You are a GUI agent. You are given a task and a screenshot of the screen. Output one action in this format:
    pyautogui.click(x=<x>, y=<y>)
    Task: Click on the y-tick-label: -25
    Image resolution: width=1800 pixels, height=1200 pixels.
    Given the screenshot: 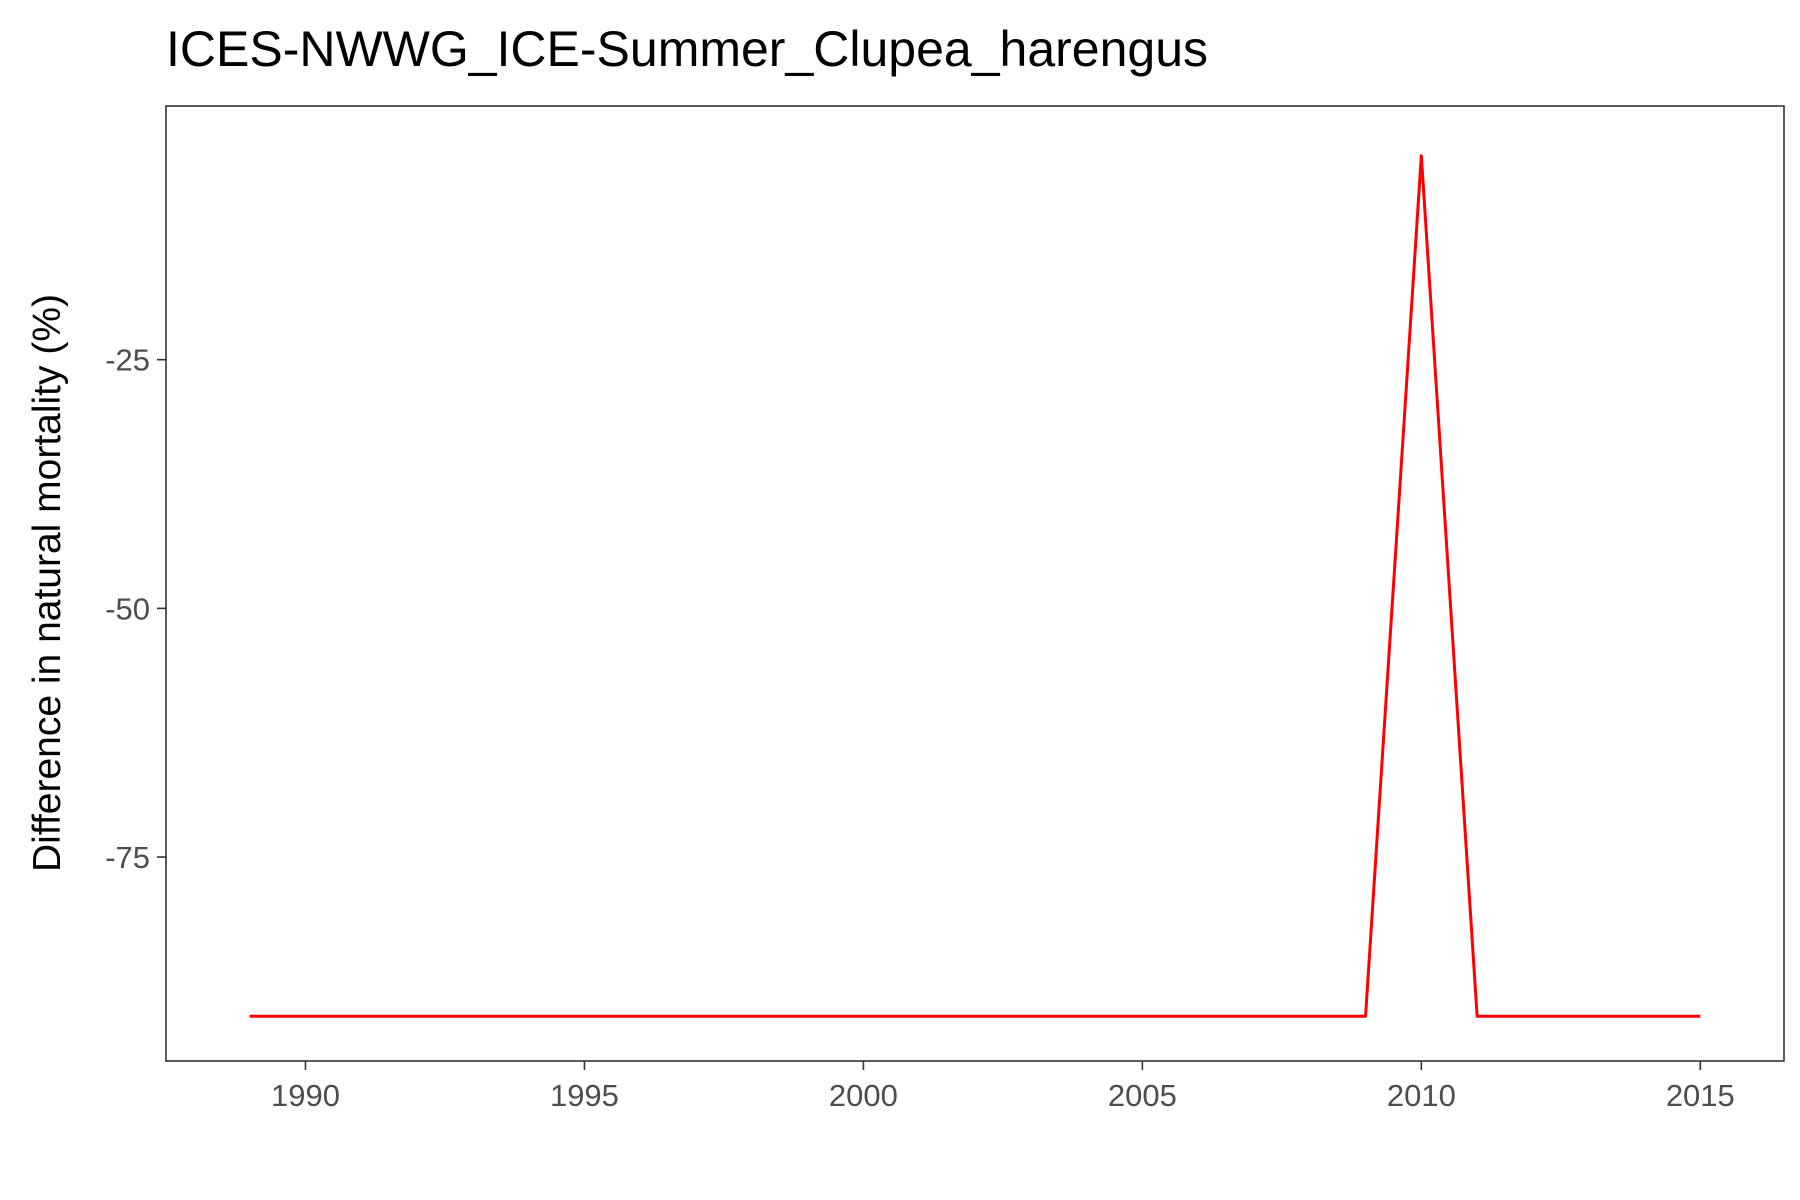 What is the action you would take?
    pyautogui.click(x=127, y=360)
    